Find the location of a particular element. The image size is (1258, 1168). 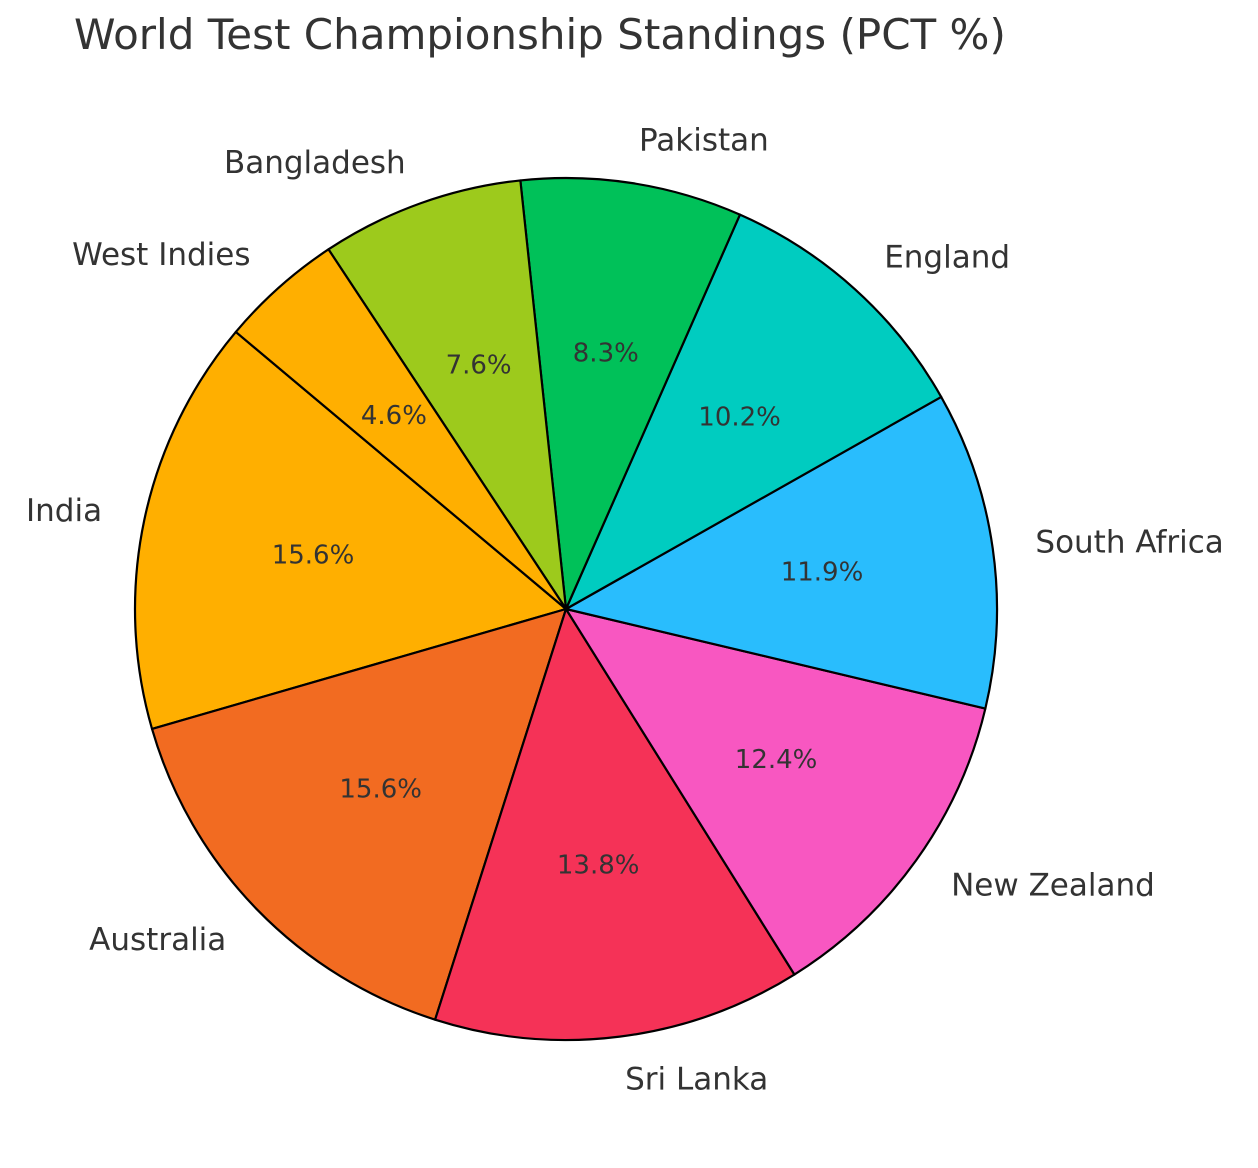

pie-slice-pakistan is located at coordinates (630, 393).